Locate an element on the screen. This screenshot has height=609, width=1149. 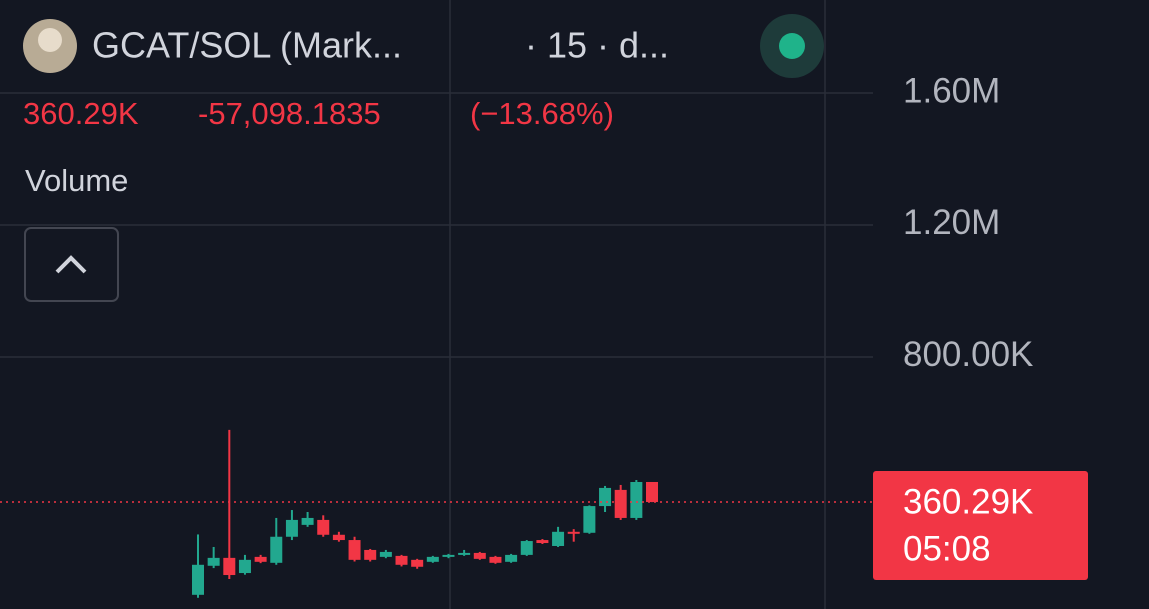
chevron is located at coordinates (71, 264).